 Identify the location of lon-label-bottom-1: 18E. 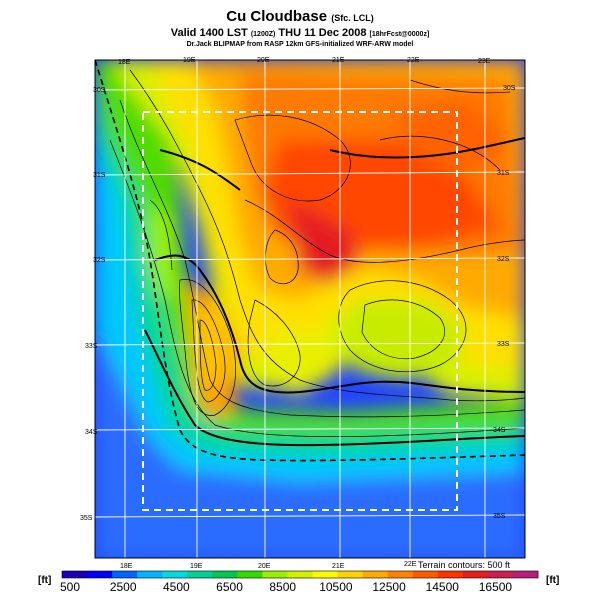
(126, 566).